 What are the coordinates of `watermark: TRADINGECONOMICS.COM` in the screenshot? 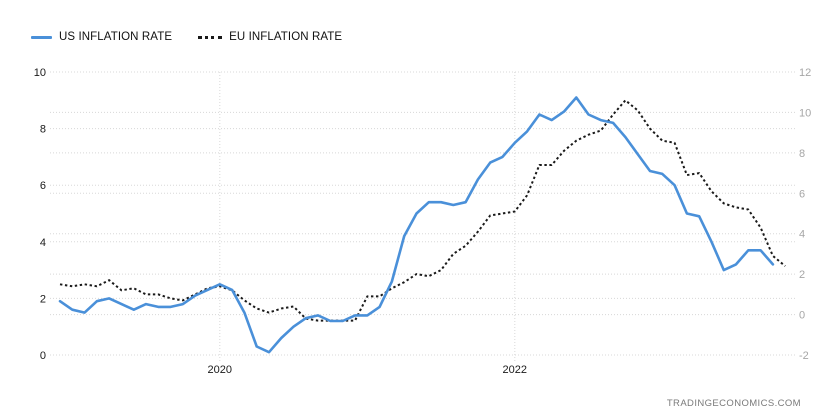 It's located at (733, 403).